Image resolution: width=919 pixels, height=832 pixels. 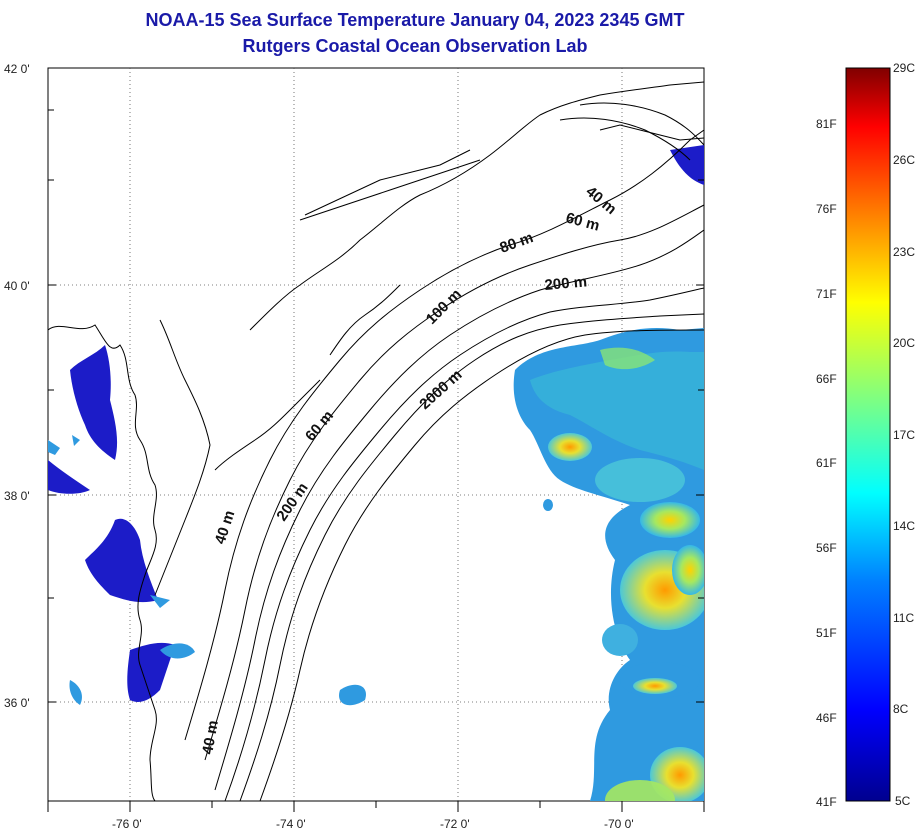 I want to click on celsius-label: 17C, so click(x=904, y=435).